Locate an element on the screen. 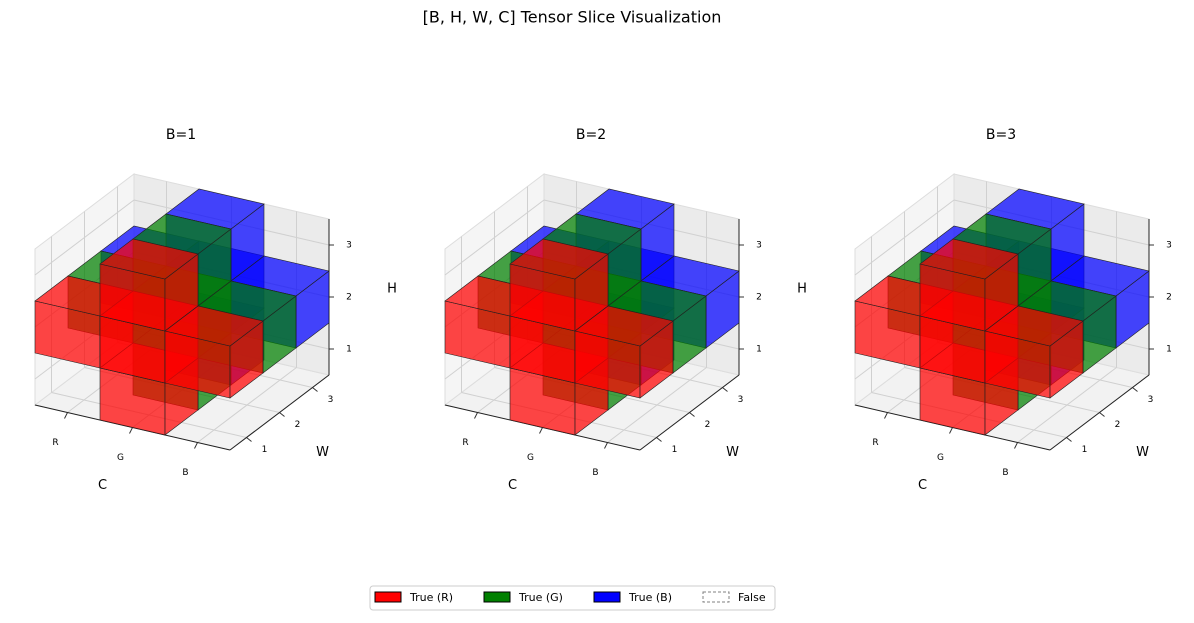 This screenshot has height=623, width=1194. chart-title: [B, H, W, C] Tensor Slice Visualization is located at coordinates (572, 17).